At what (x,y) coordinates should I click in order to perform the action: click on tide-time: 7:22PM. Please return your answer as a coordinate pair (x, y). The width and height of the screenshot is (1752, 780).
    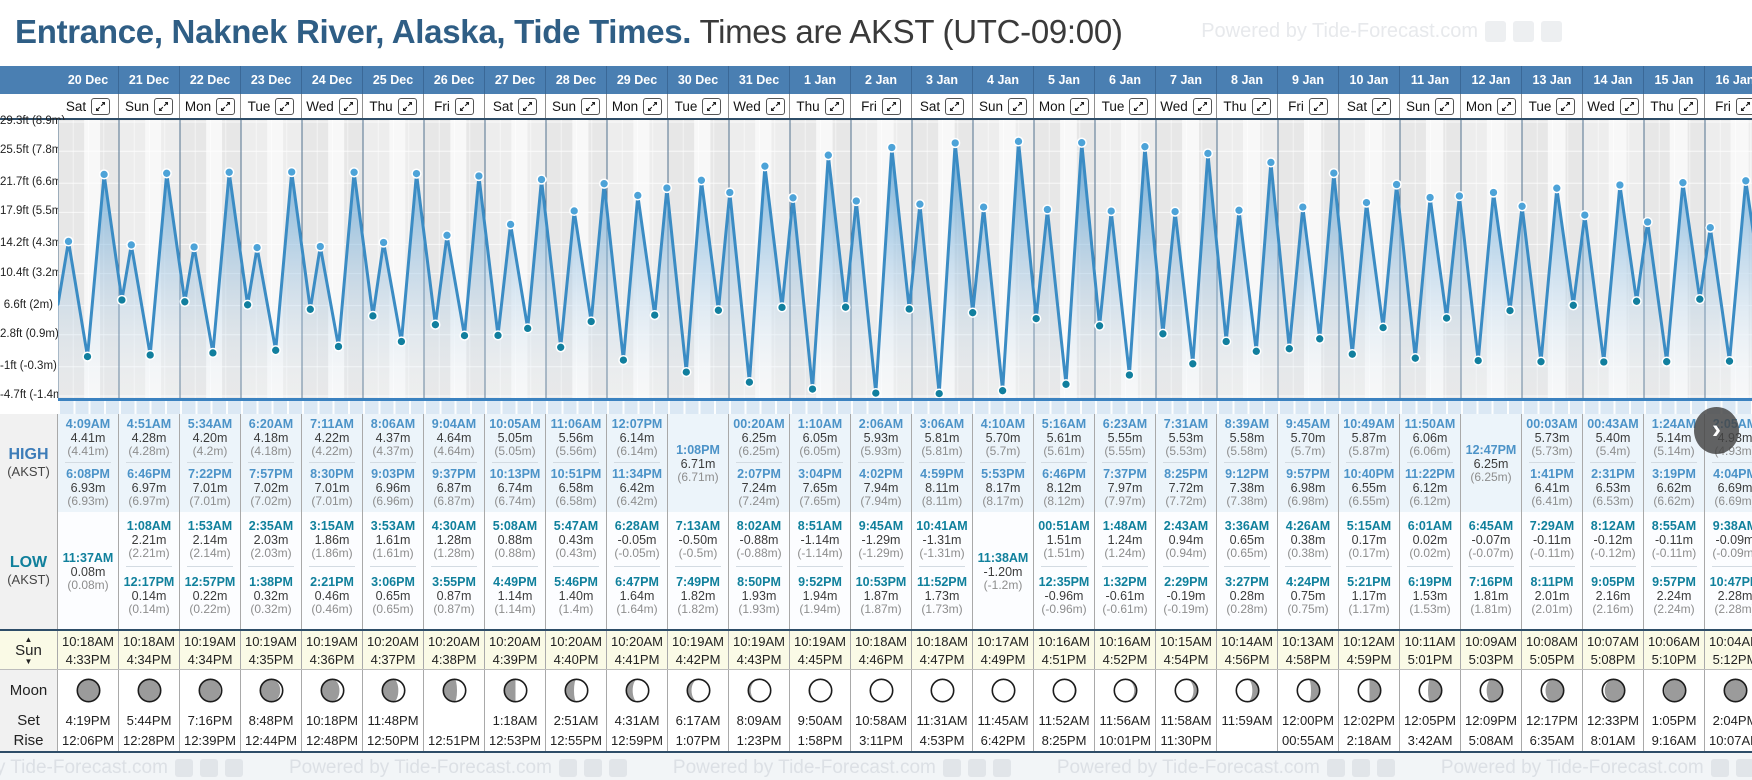
    Looking at the image, I should click on (210, 473).